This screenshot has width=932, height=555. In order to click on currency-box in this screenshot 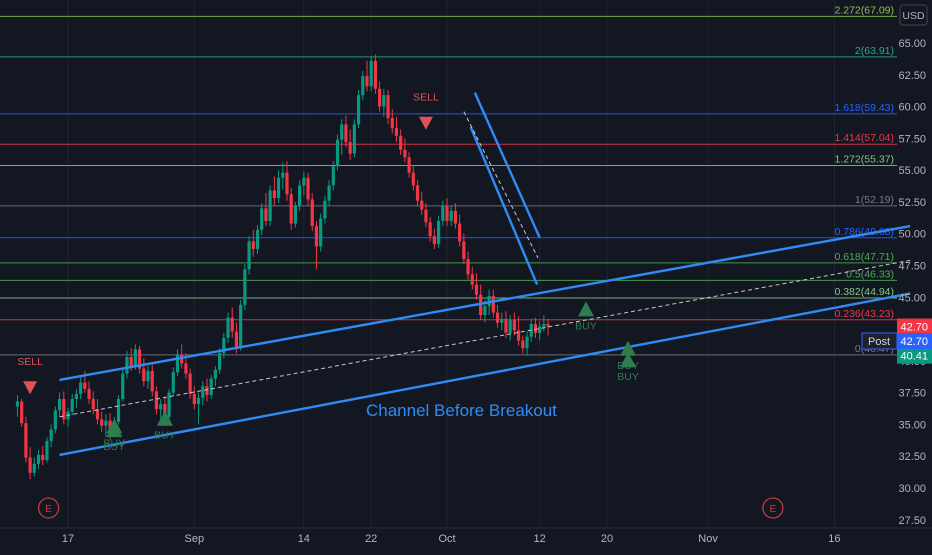, I will do `click(913, 15)`.